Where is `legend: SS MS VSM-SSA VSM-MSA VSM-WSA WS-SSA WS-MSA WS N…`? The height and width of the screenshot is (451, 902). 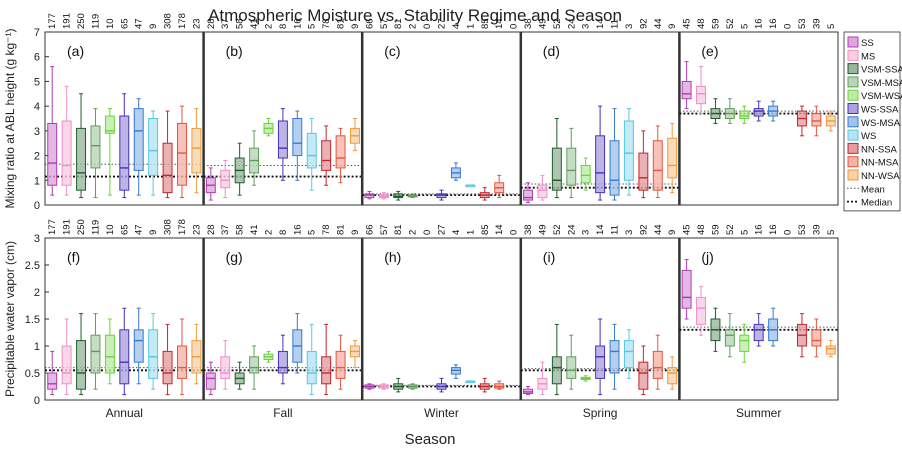
legend: SS MS VSM-SSA VSM-MSA VSM-WSA WS-SSA WS-MSA WS N… is located at coordinates (872, 121).